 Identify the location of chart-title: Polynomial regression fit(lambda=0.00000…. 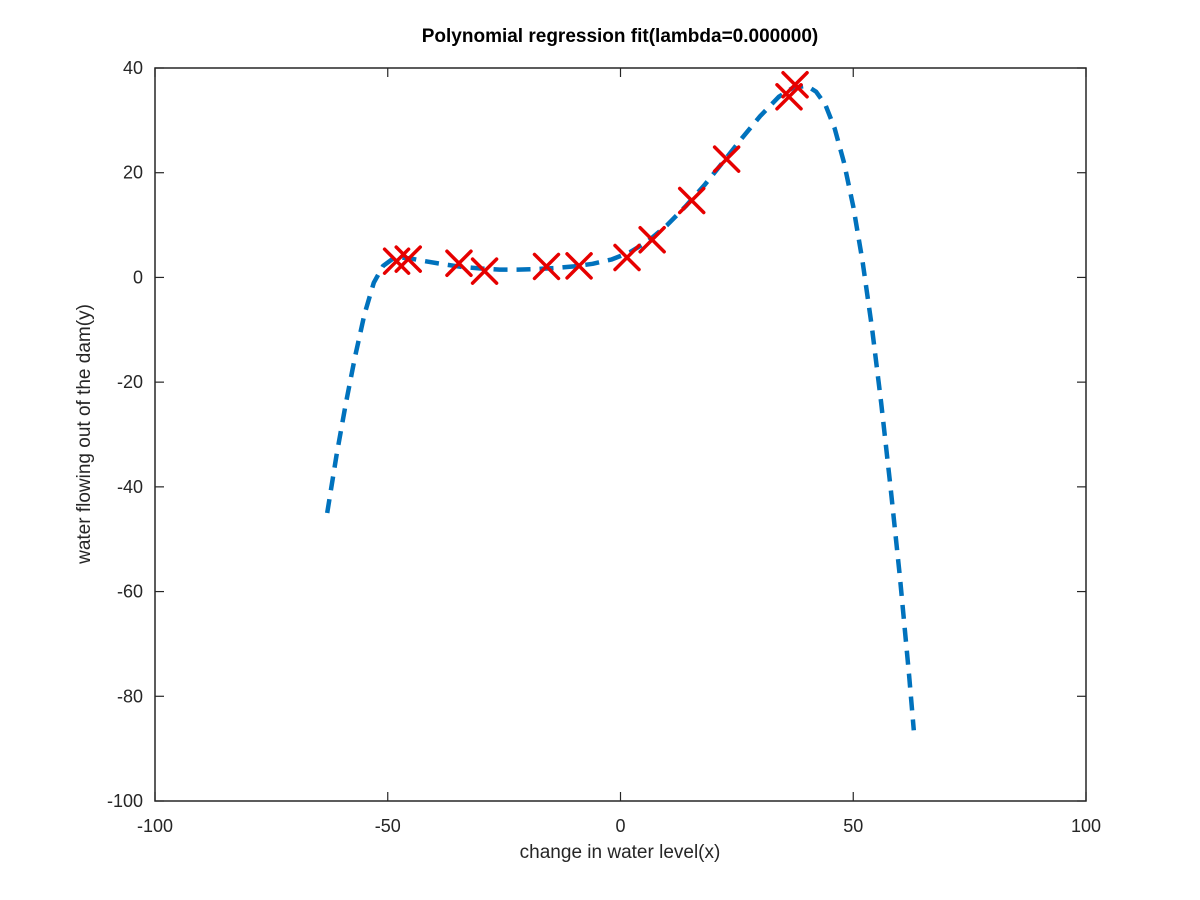
(620, 36).